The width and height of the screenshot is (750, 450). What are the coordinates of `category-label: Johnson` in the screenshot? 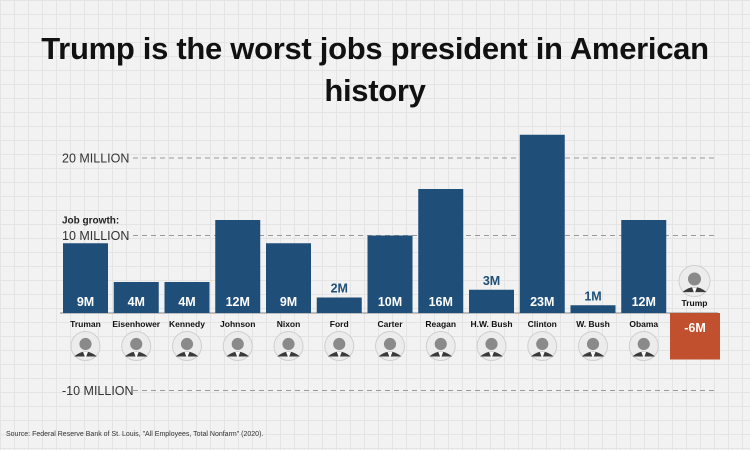 It's located at (237, 324).